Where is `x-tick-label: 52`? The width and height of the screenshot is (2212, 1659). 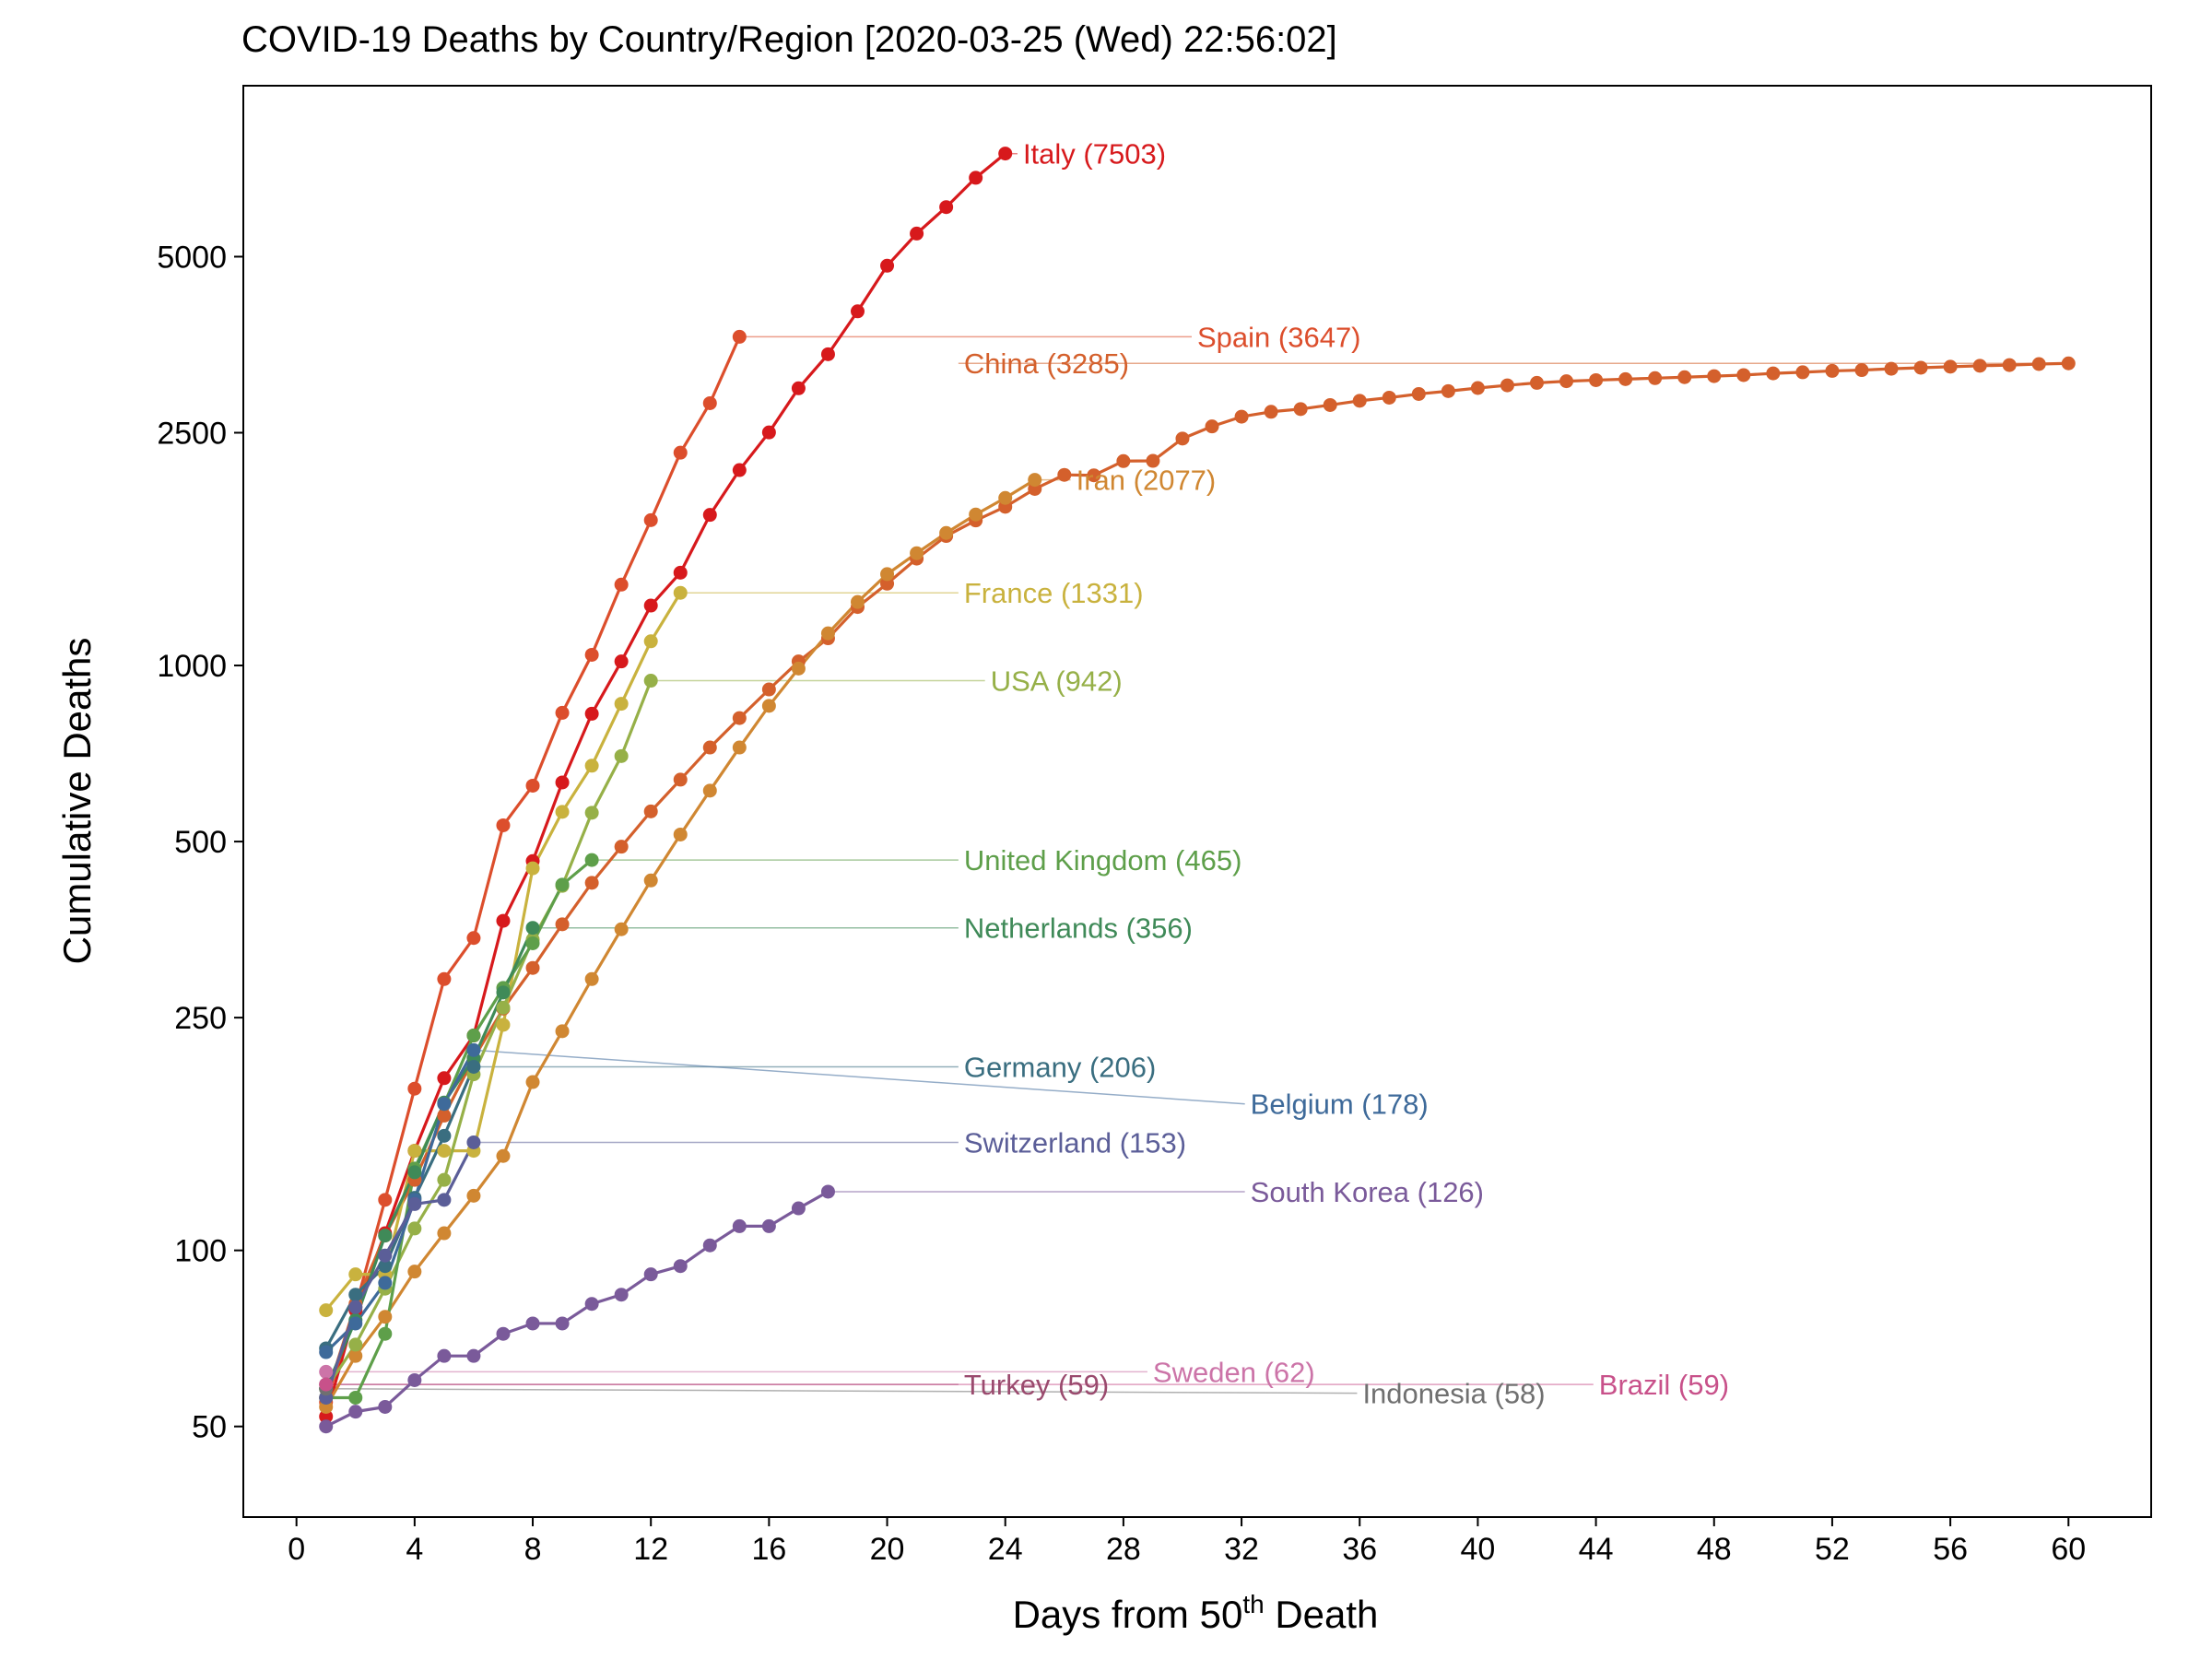
x-tick-label: 52 is located at coordinates (1832, 1549).